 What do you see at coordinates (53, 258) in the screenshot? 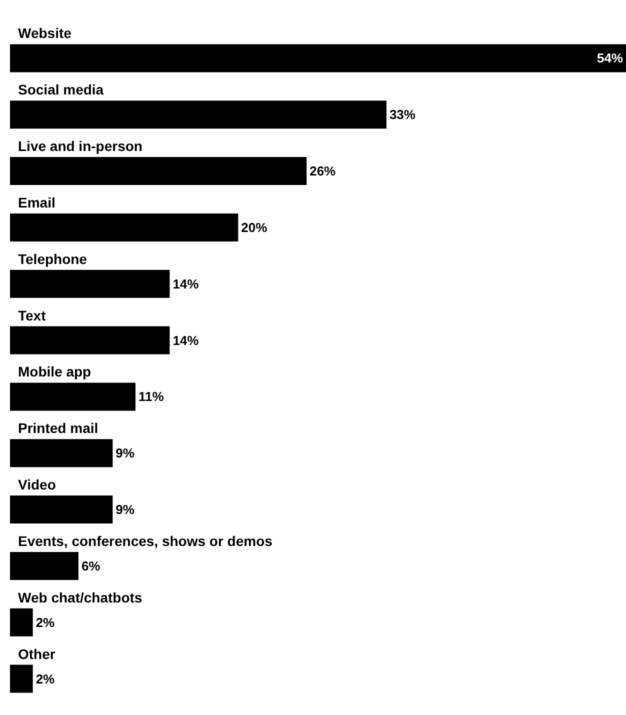
I see `y-tick-label: Telephone` at bounding box center [53, 258].